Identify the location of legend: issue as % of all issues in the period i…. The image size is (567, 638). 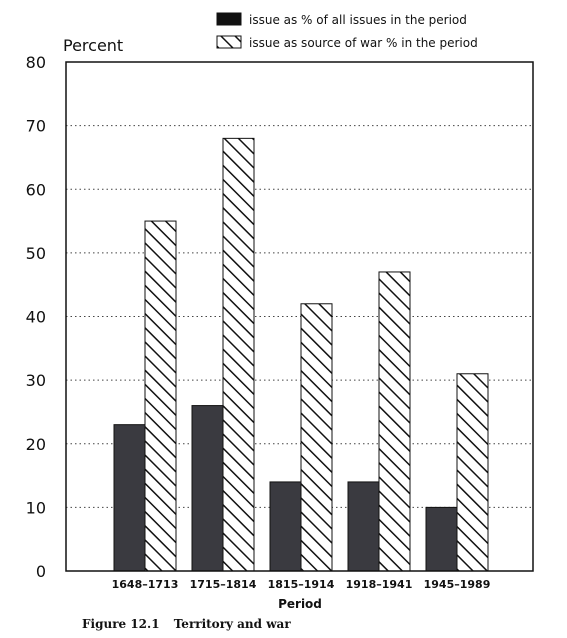
(347, 31).